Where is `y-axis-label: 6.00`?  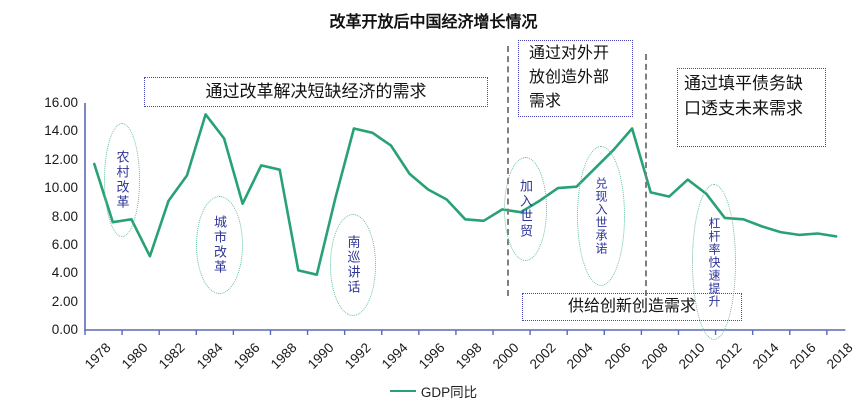 y-axis-label: 6.00 is located at coordinates (64, 244).